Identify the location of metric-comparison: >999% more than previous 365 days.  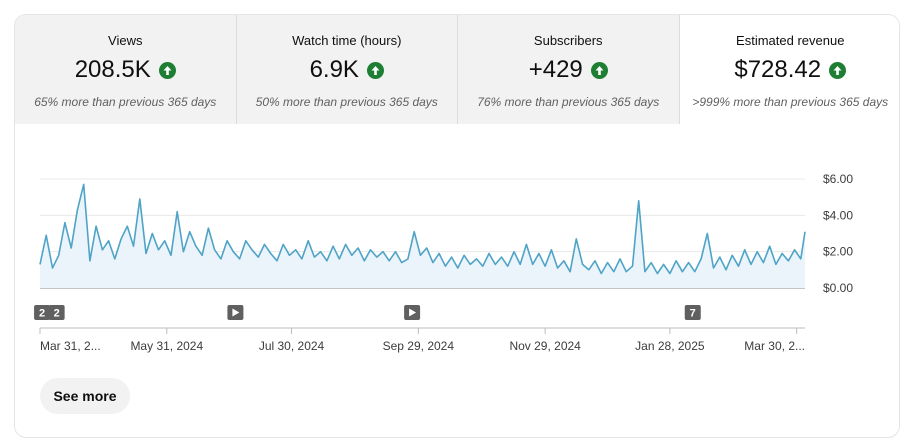
(790, 102).